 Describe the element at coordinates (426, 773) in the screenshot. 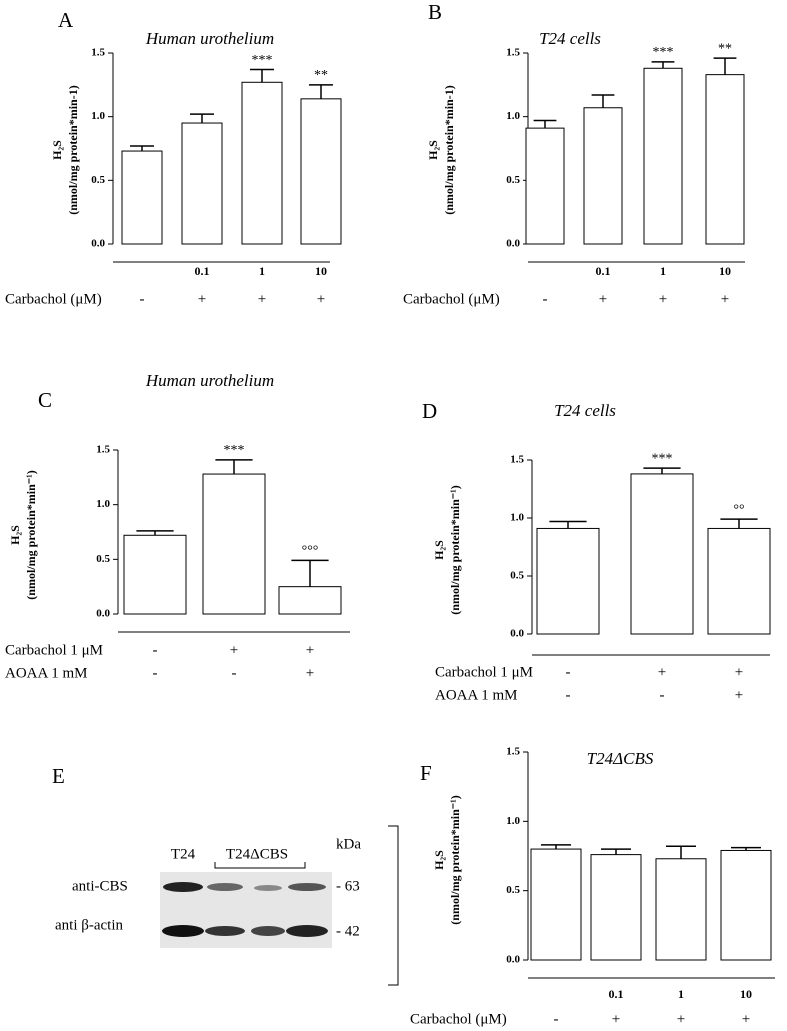

I see `panel-label: F` at that location.